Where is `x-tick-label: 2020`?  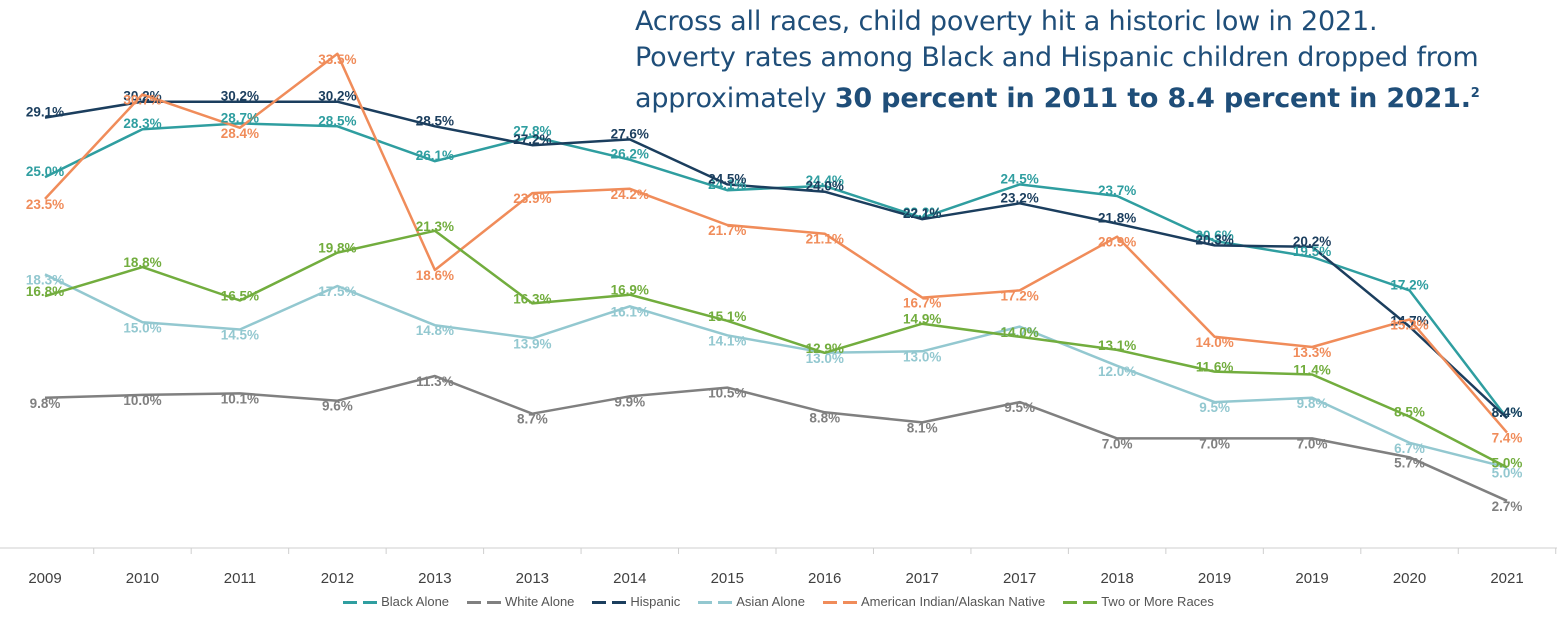 x-tick-label: 2020 is located at coordinates (1409, 578).